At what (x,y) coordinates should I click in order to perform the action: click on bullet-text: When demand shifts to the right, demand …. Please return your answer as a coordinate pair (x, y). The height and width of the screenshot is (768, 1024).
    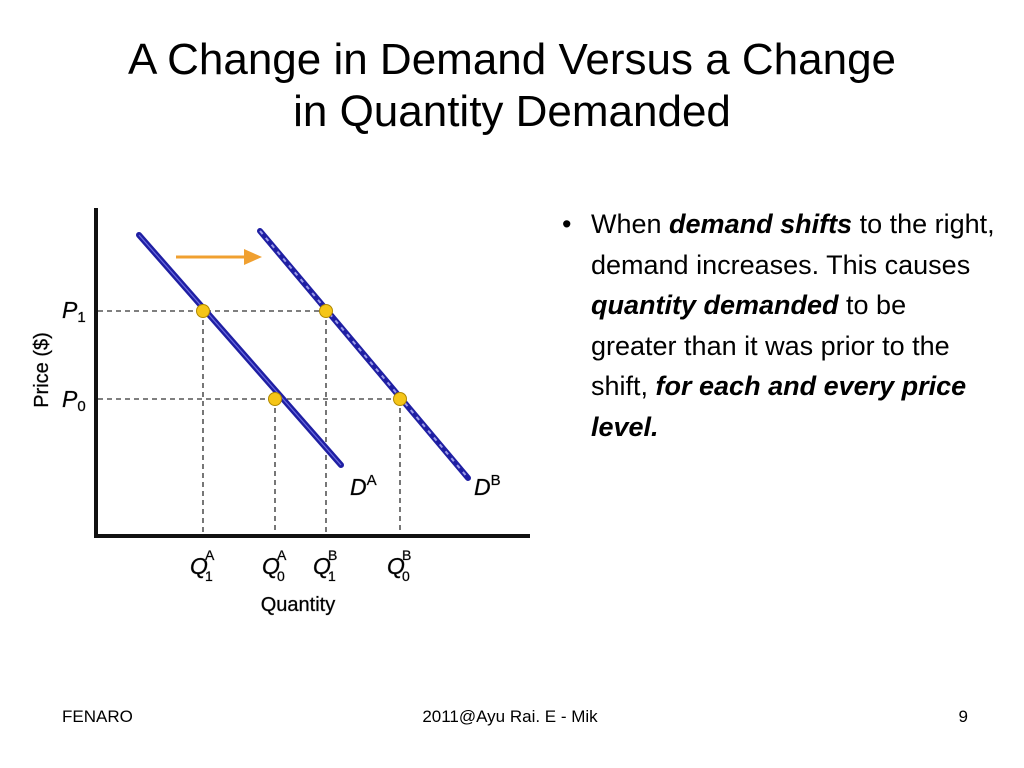
    Looking at the image, I should click on (794, 325).